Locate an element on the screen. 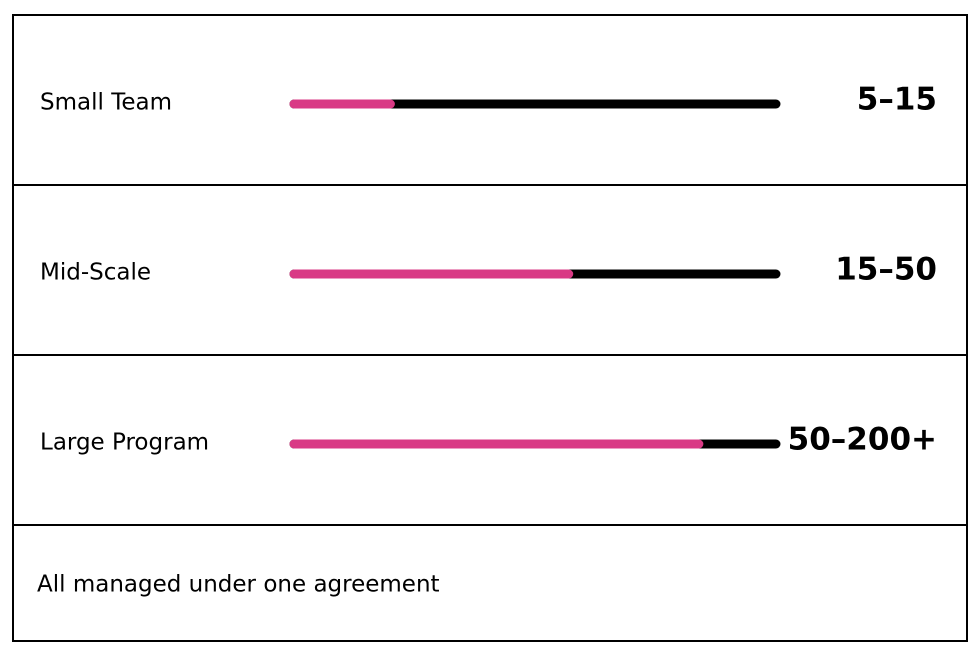 The height and width of the screenshot is (656, 980). row-value: 50–200+ is located at coordinates (862, 440).